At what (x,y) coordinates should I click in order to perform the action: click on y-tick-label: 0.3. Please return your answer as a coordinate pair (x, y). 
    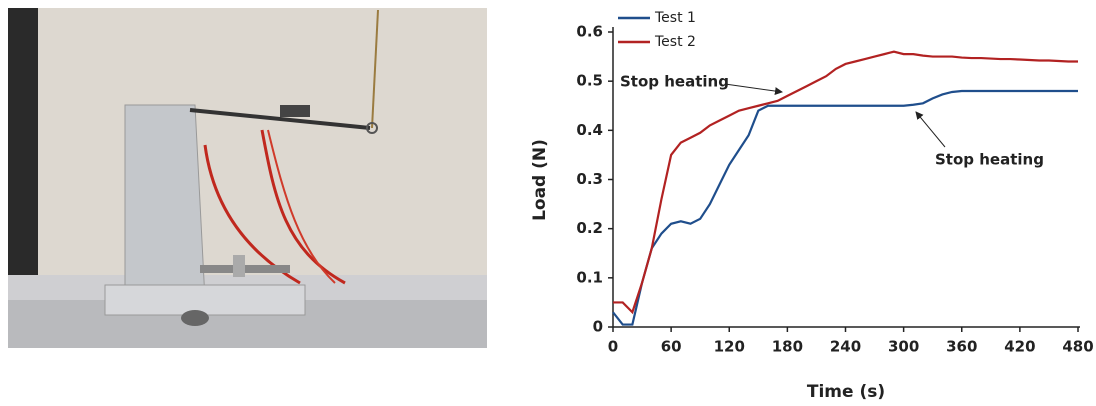
    Looking at the image, I should click on (589, 179).